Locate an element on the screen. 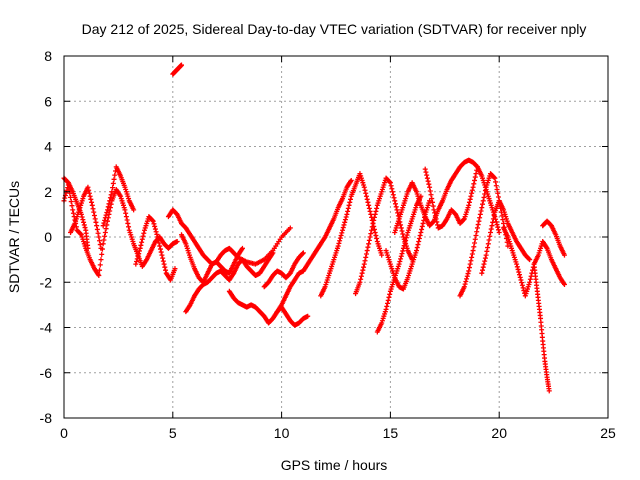 The image size is (640, 480). y-tick-label: -2 is located at coordinates (46, 282).